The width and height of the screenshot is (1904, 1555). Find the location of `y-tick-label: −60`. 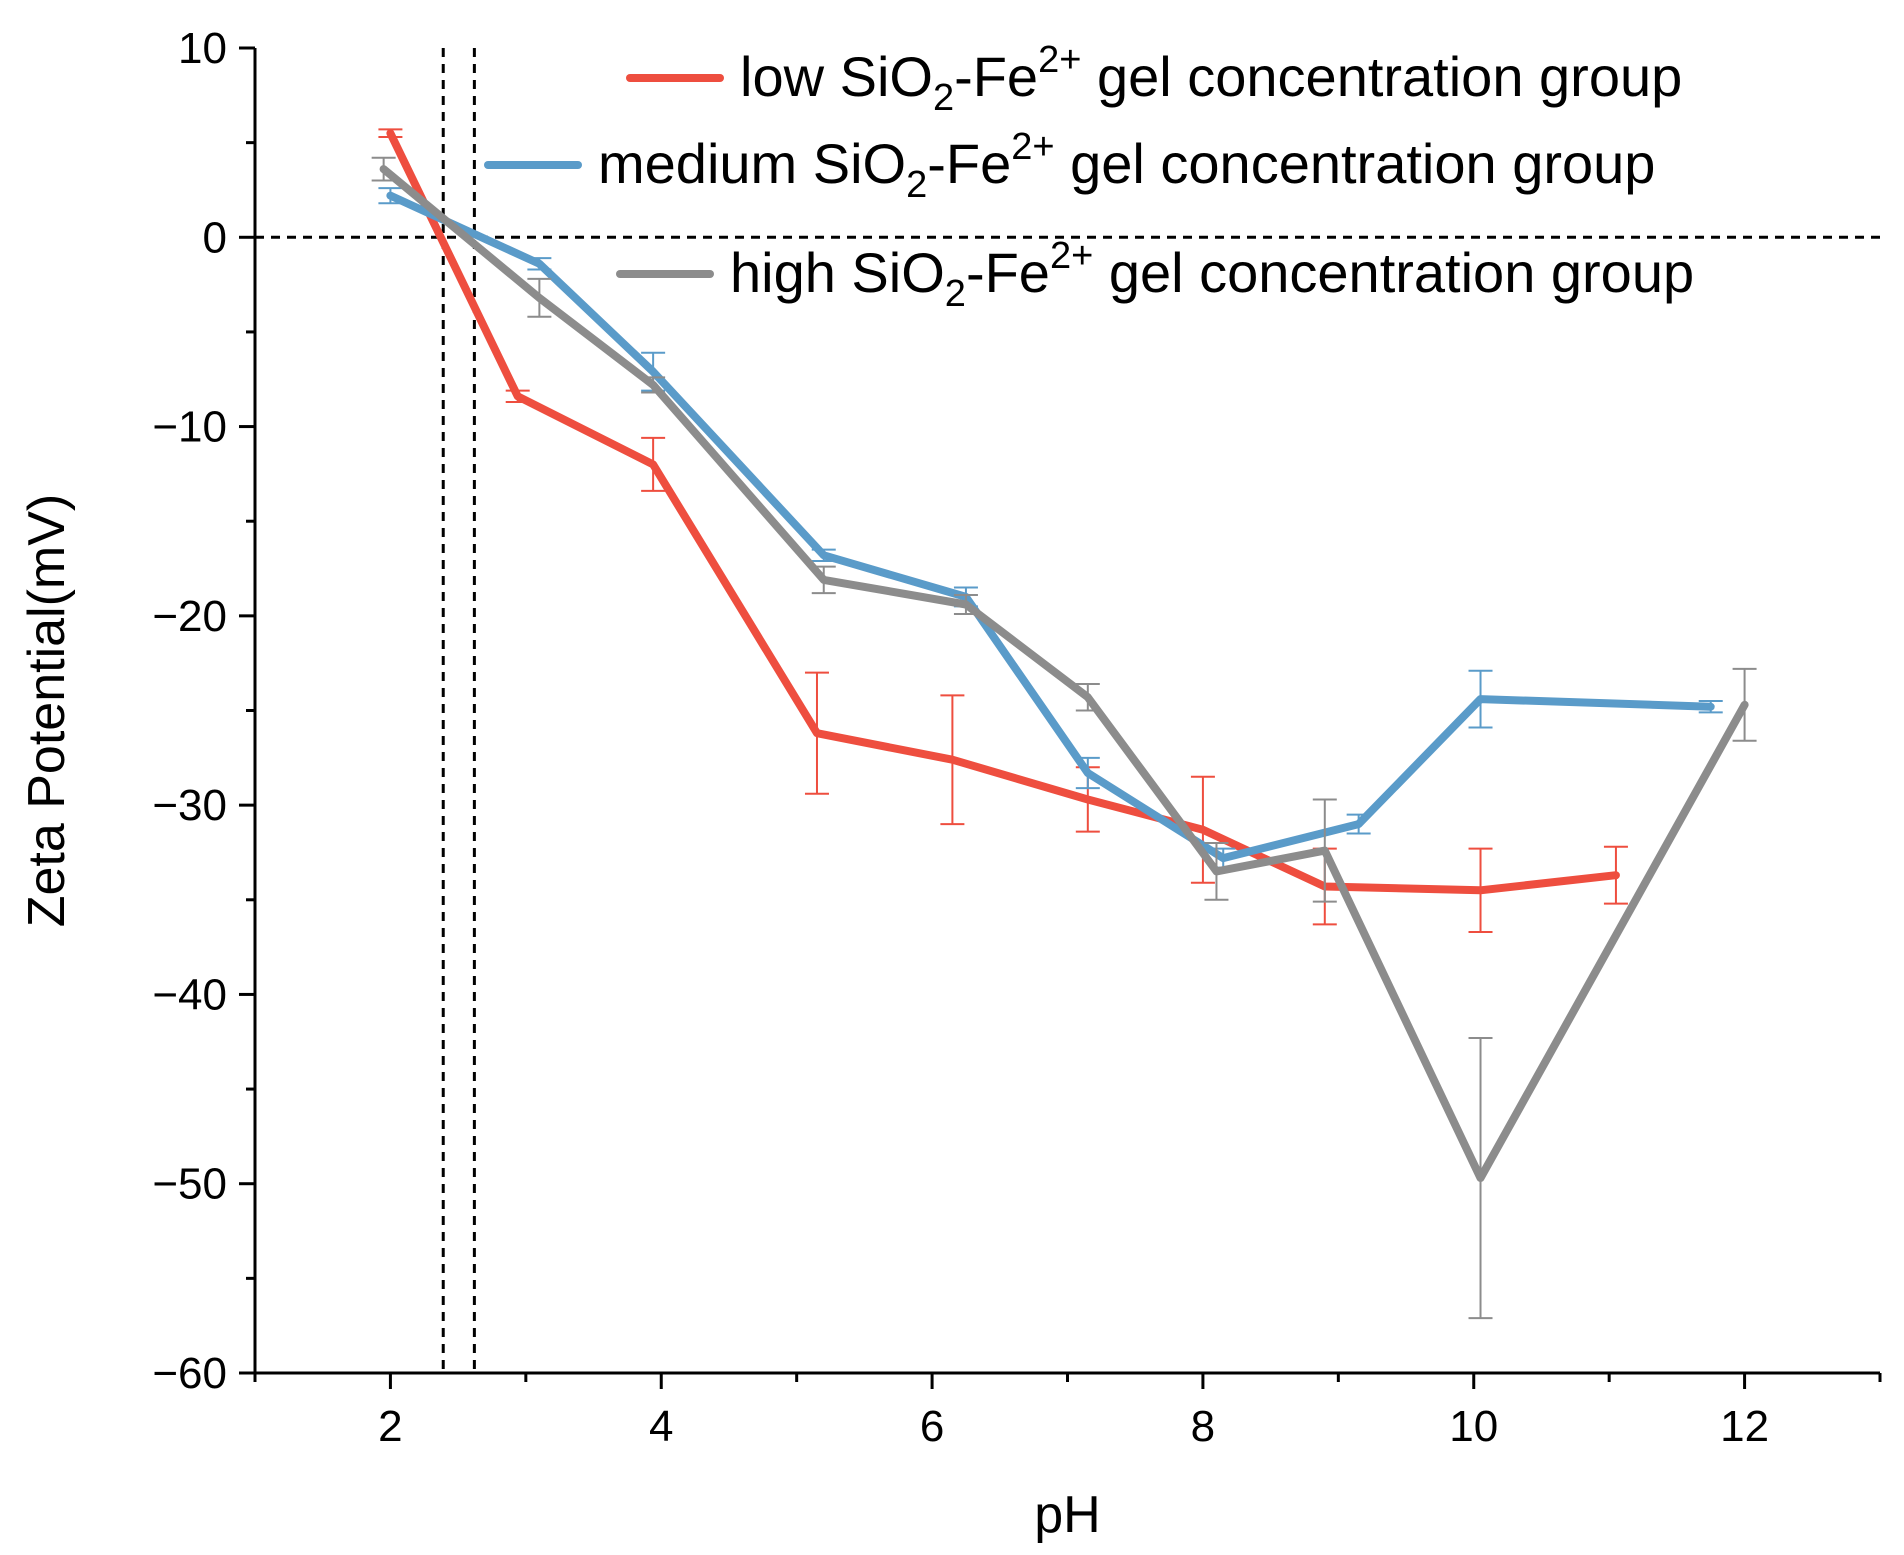

y-tick-label: −60 is located at coordinates (189, 1373).